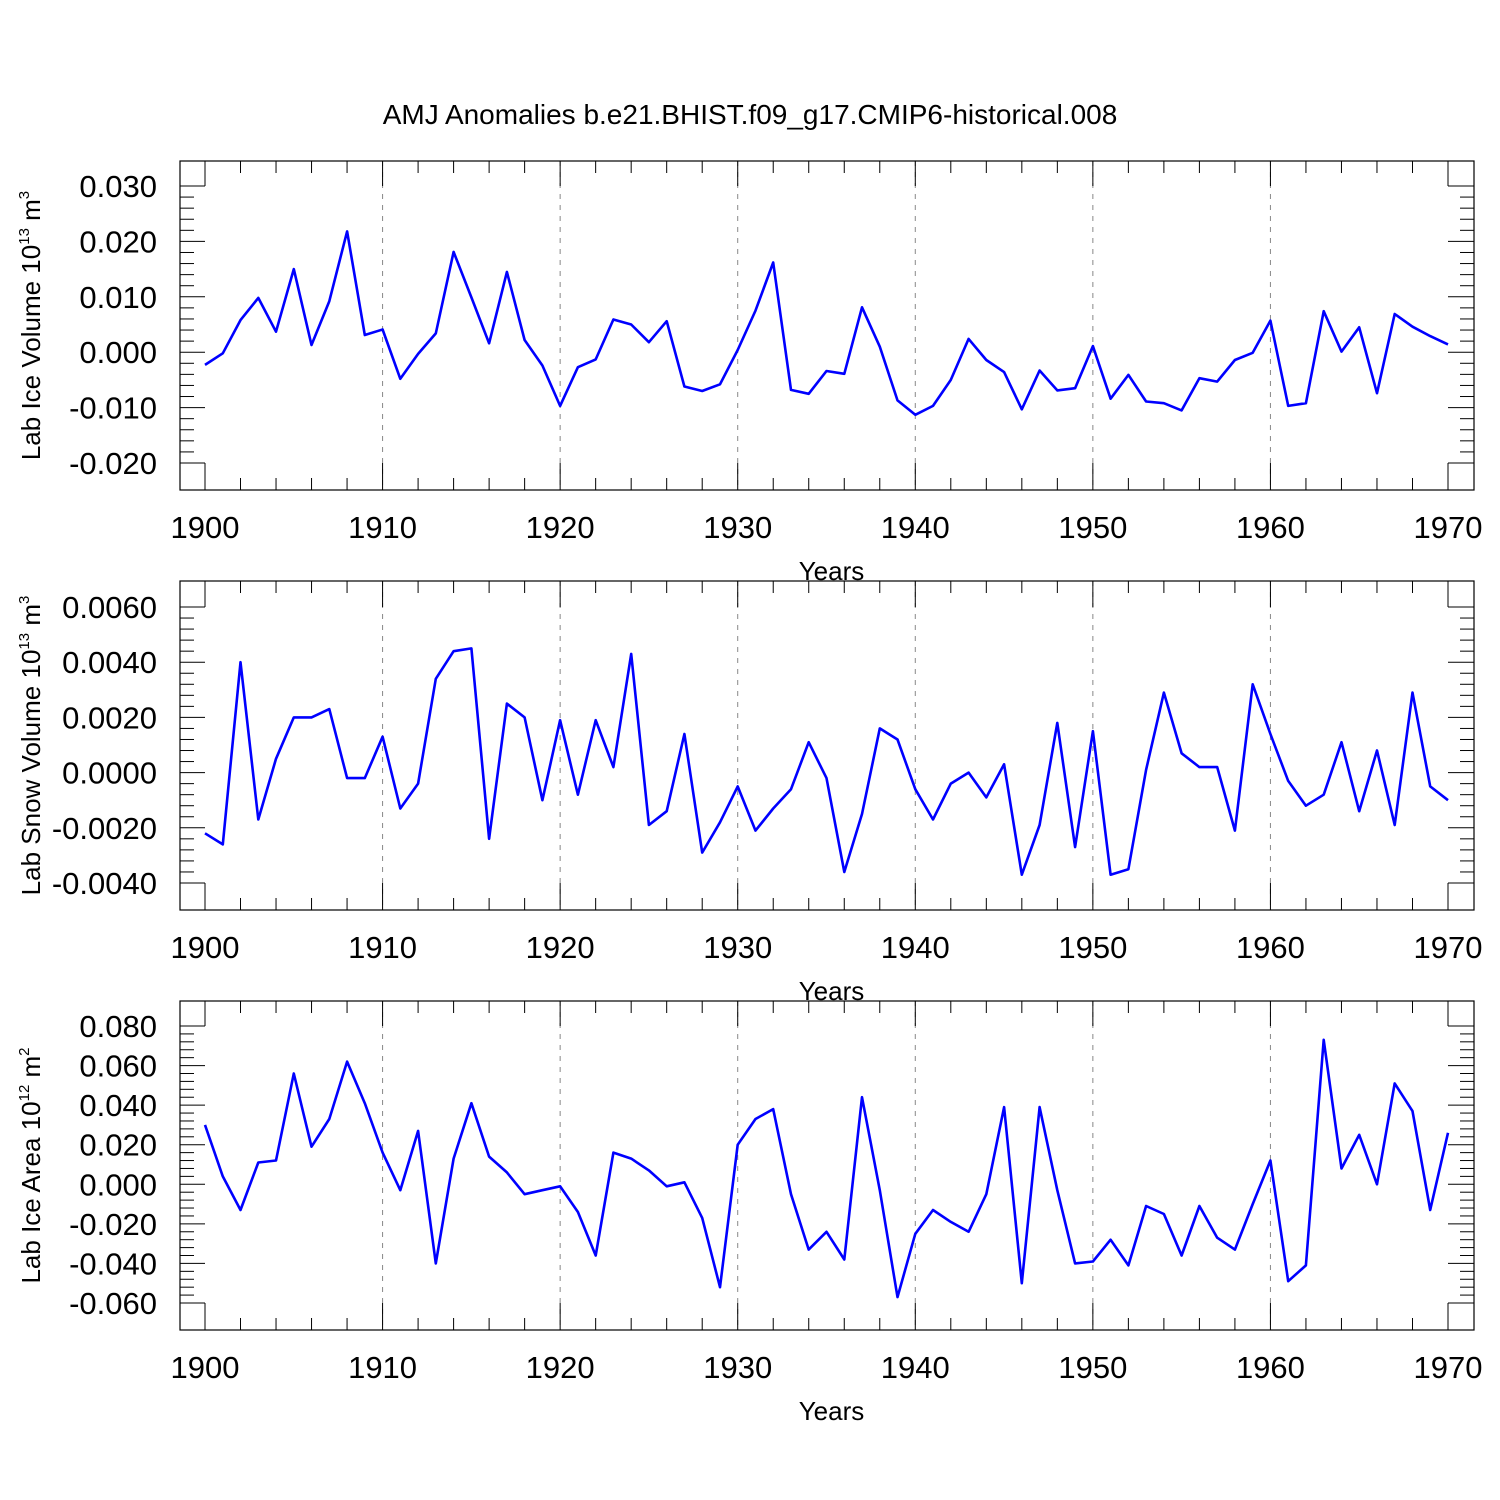  What do you see at coordinates (118, 297) in the screenshot?
I see `y-tick-label: 0.010` at bounding box center [118, 297].